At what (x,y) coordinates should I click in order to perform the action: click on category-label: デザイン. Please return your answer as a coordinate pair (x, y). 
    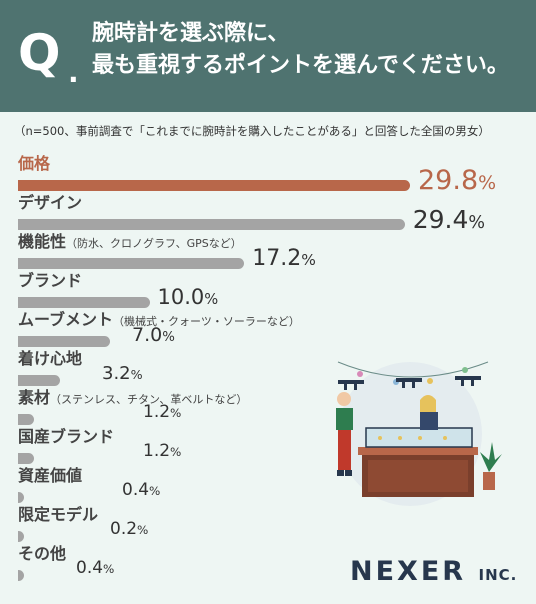
    Looking at the image, I should click on (50, 201).